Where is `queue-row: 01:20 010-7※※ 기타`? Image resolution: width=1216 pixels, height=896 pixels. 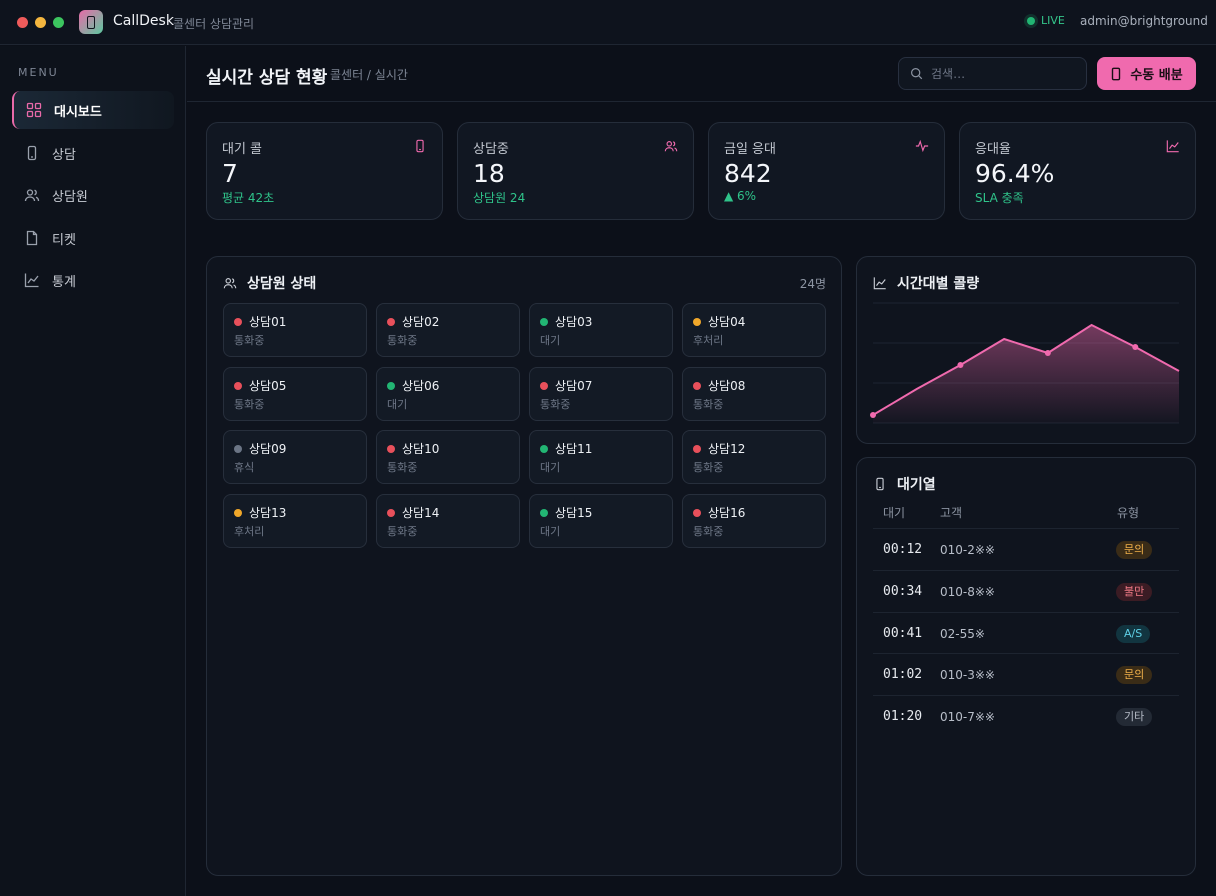
queue-row: 01:20 010-7※※ 기타 is located at coordinates (1026, 716).